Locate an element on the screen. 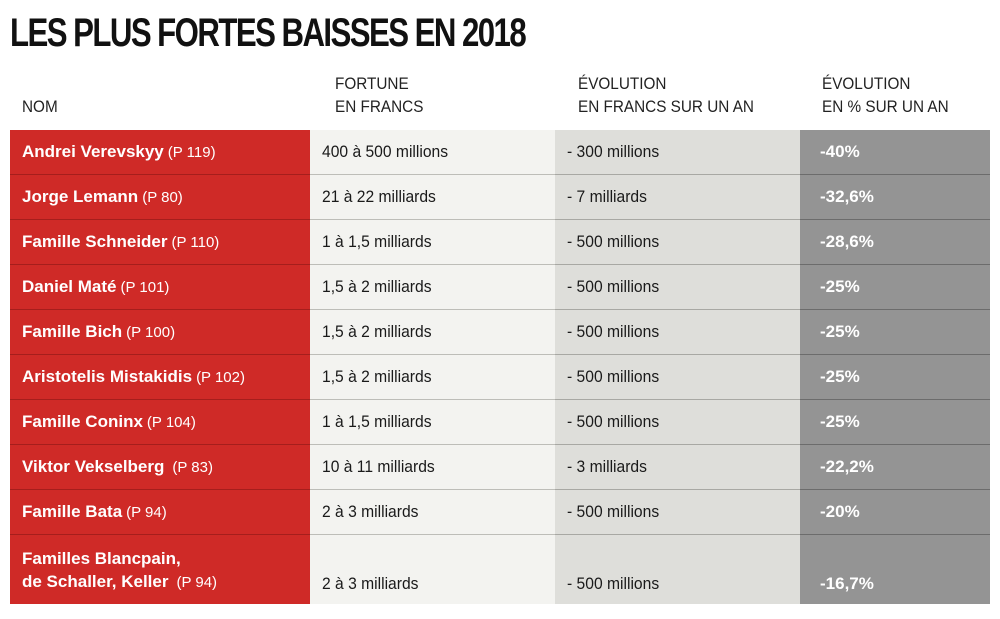 The height and width of the screenshot is (619, 1000). header-fortune-line2: EN FRANCS is located at coordinates (379, 106).